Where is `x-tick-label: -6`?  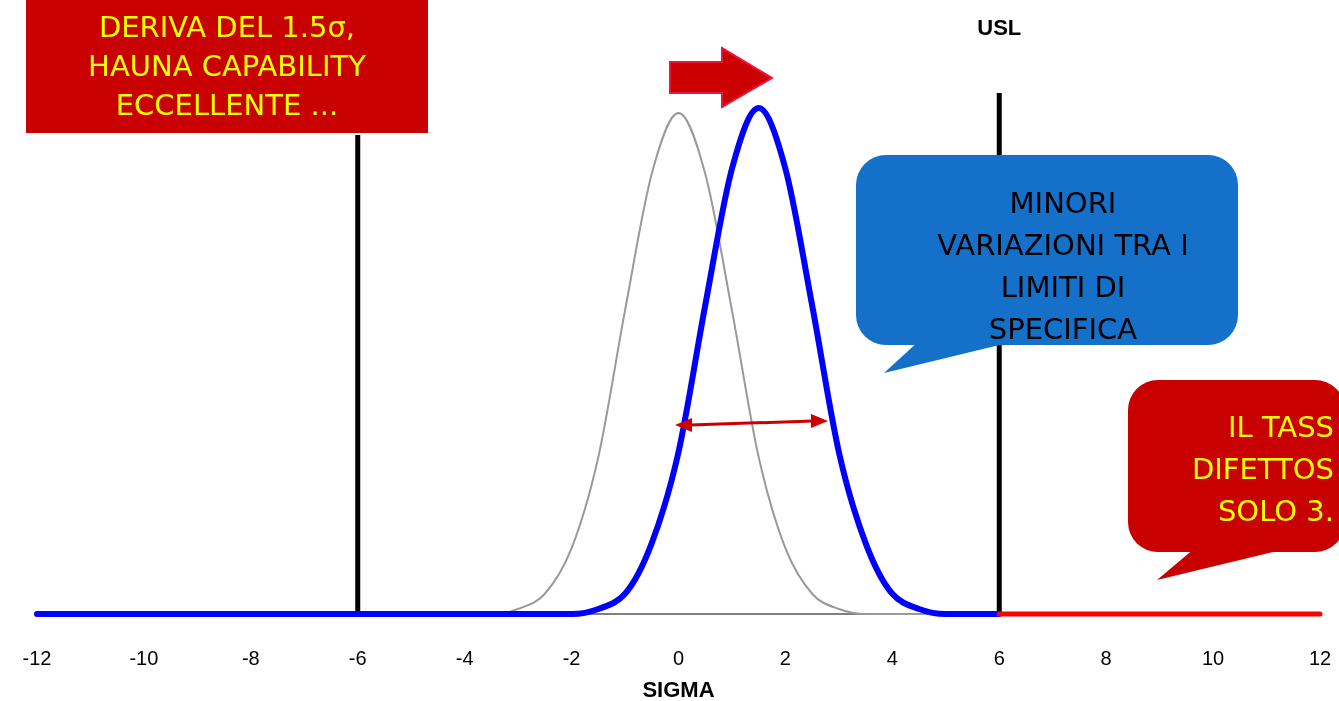 x-tick-label: -6 is located at coordinates (357, 658).